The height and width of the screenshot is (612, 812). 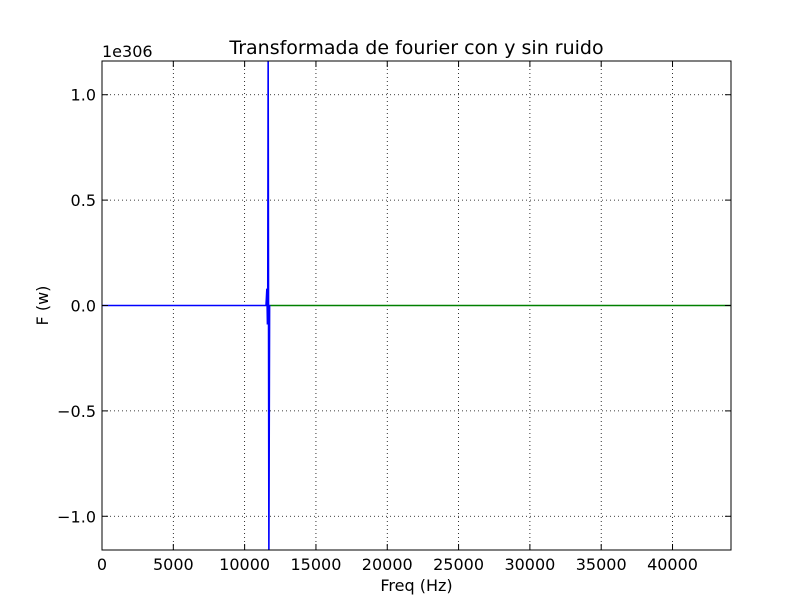 I want to click on x-tick-label: 15000, so click(x=315, y=564).